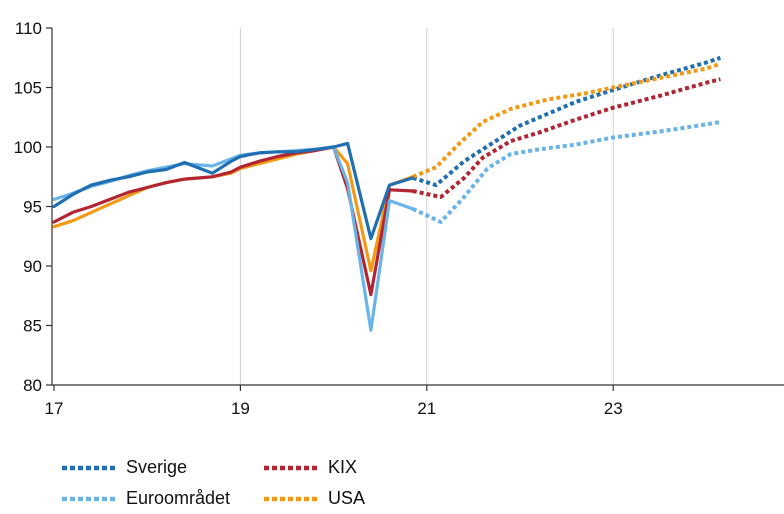 Image resolution: width=784 pixels, height=514 pixels. I want to click on x-tick-label: 21, so click(426, 408).